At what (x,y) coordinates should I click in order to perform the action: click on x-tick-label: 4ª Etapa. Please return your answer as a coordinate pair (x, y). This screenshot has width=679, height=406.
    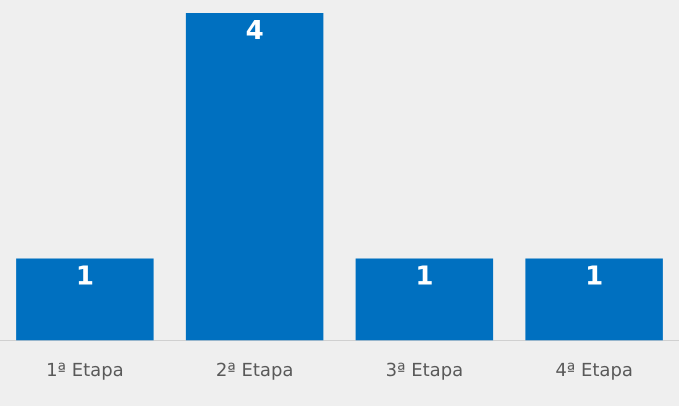
    Looking at the image, I should click on (594, 370).